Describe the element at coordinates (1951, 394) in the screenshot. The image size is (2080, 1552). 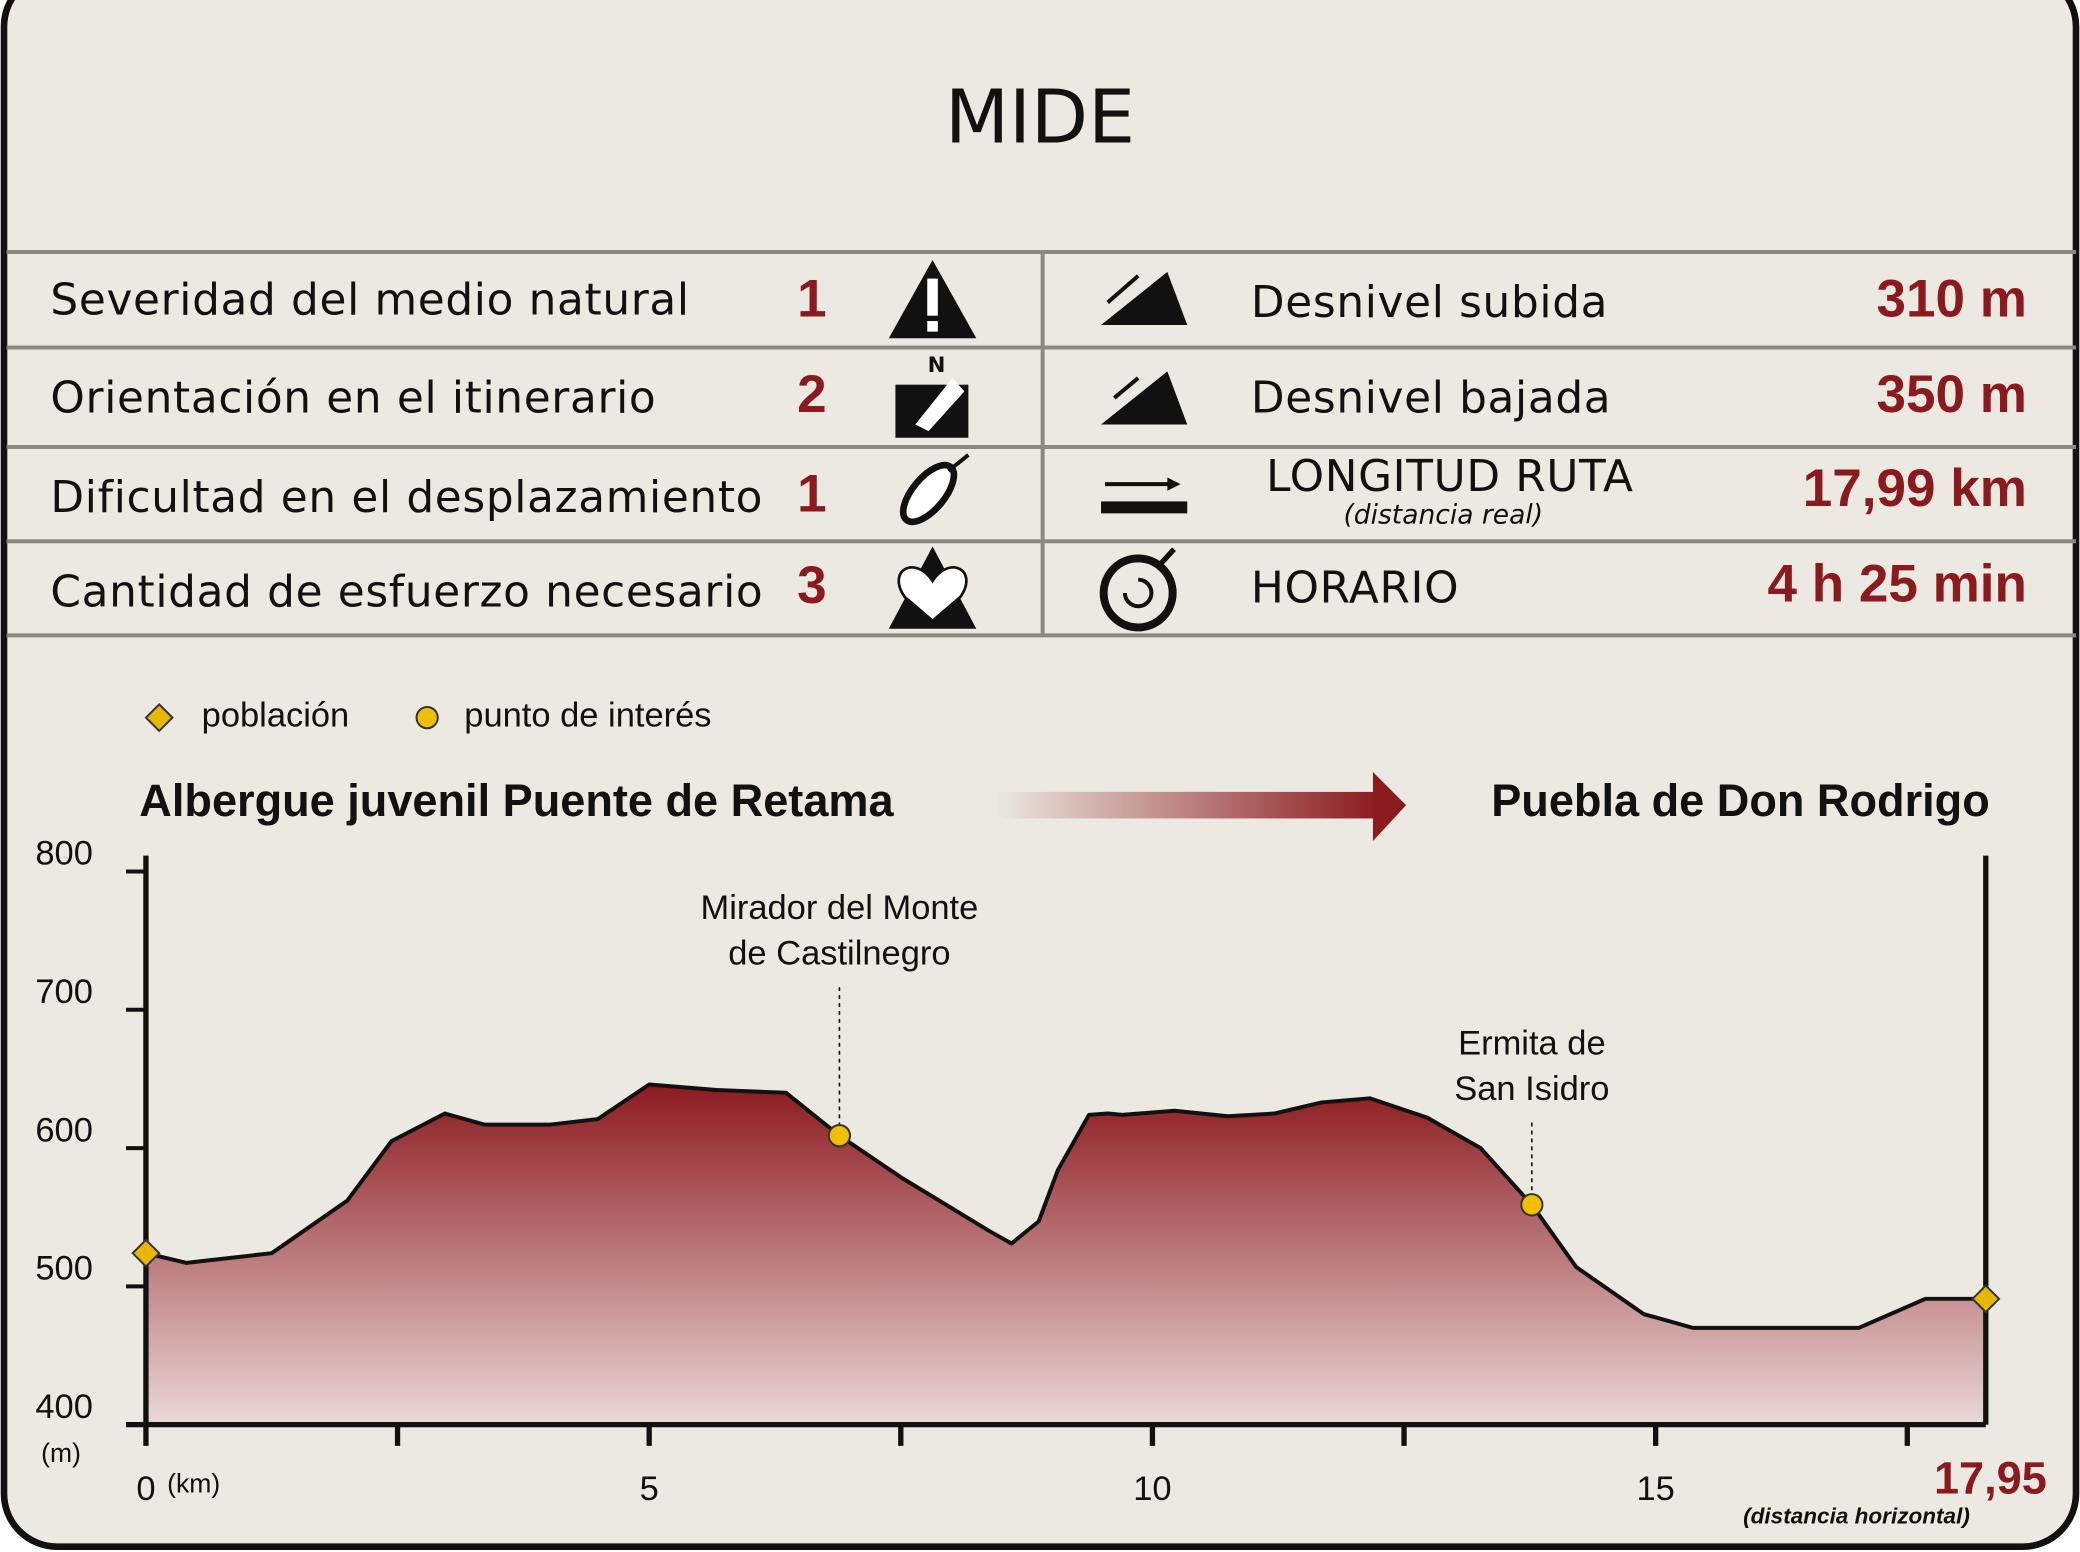
I see `stat-value: 350 m` at that location.